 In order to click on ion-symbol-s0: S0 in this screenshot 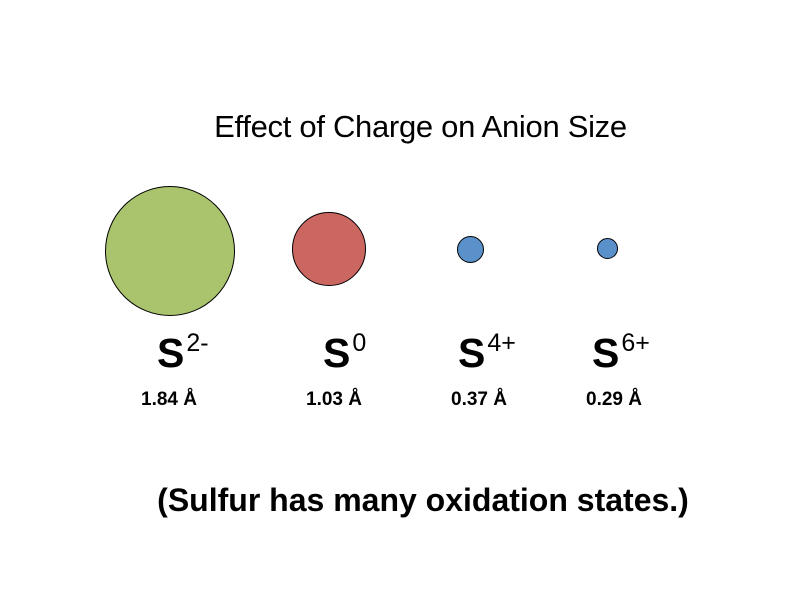, I will do `click(345, 353)`.